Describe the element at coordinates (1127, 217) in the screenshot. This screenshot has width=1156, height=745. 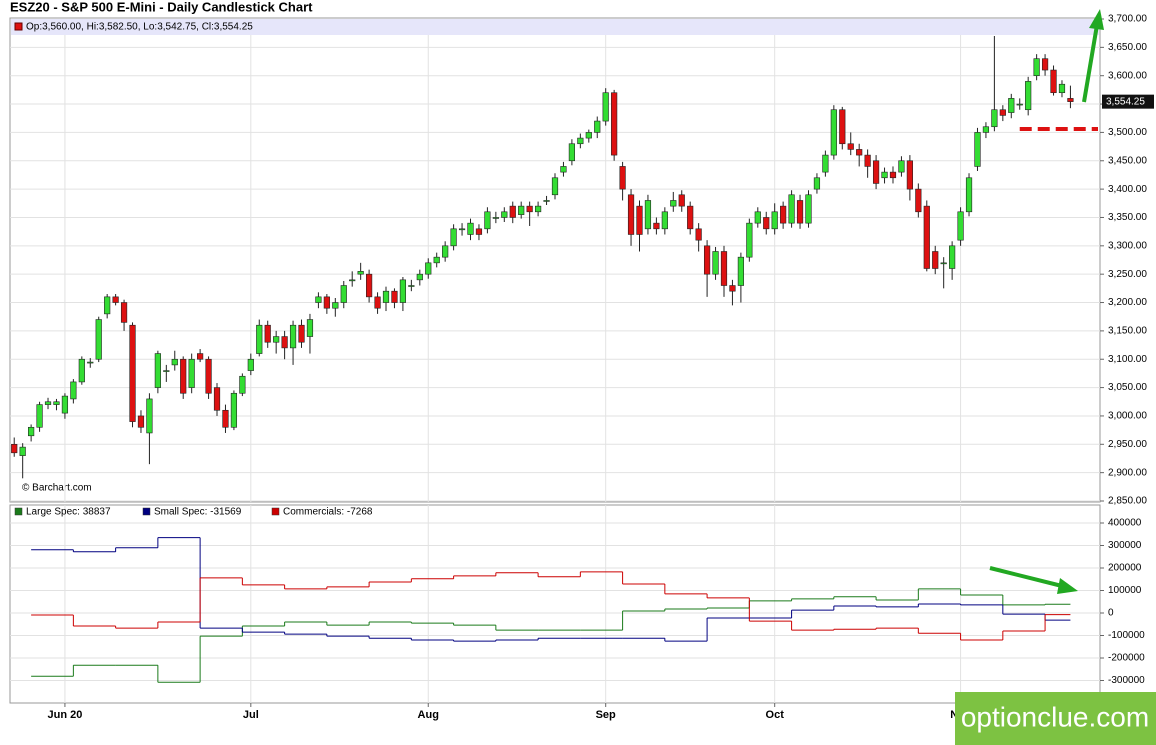
I see `y-tick-label: 3,350.00` at that location.